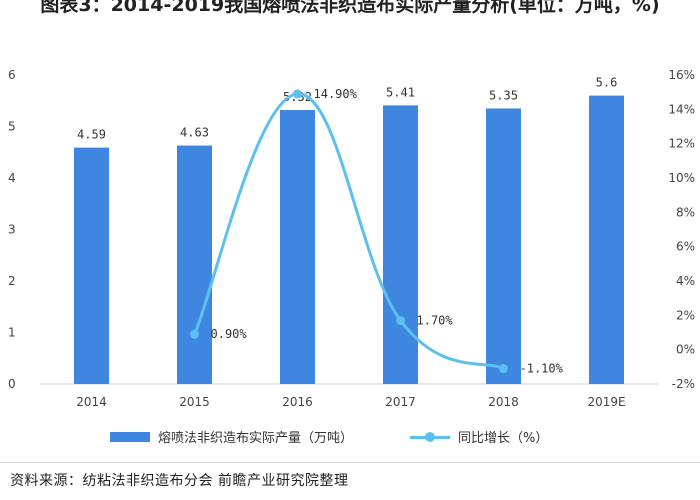 The height and width of the screenshot is (500, 700). I want to click on y-right-tick-label: 2%, so click(685, 315).